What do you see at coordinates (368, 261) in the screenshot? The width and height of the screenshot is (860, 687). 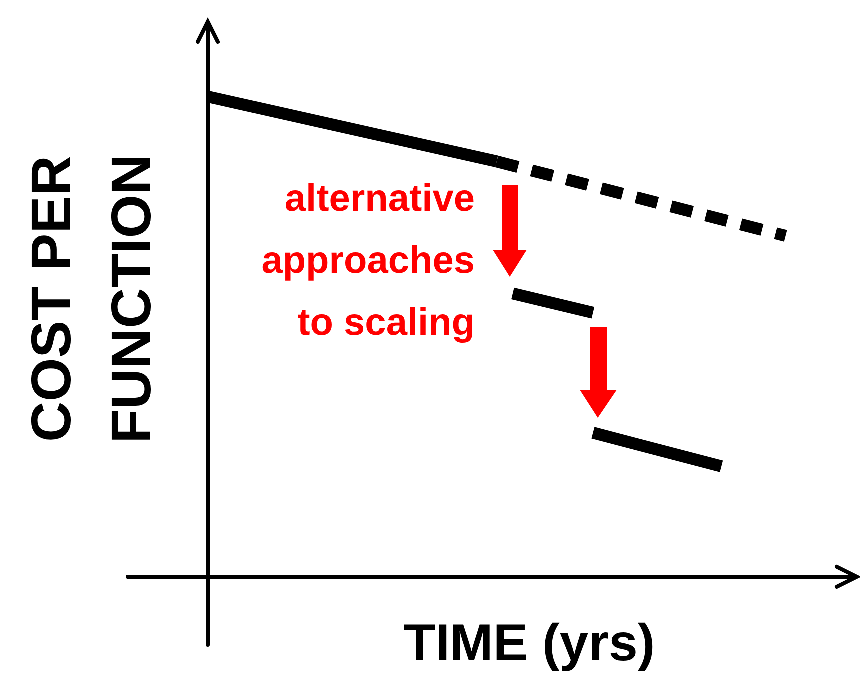 I see `annotation: alternative approaches to scaling` at bounding box center [368, 261].